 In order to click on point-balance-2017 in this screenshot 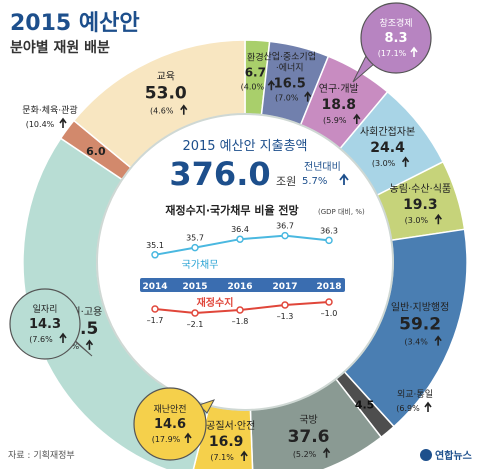, I will do `click(285, 305)`.